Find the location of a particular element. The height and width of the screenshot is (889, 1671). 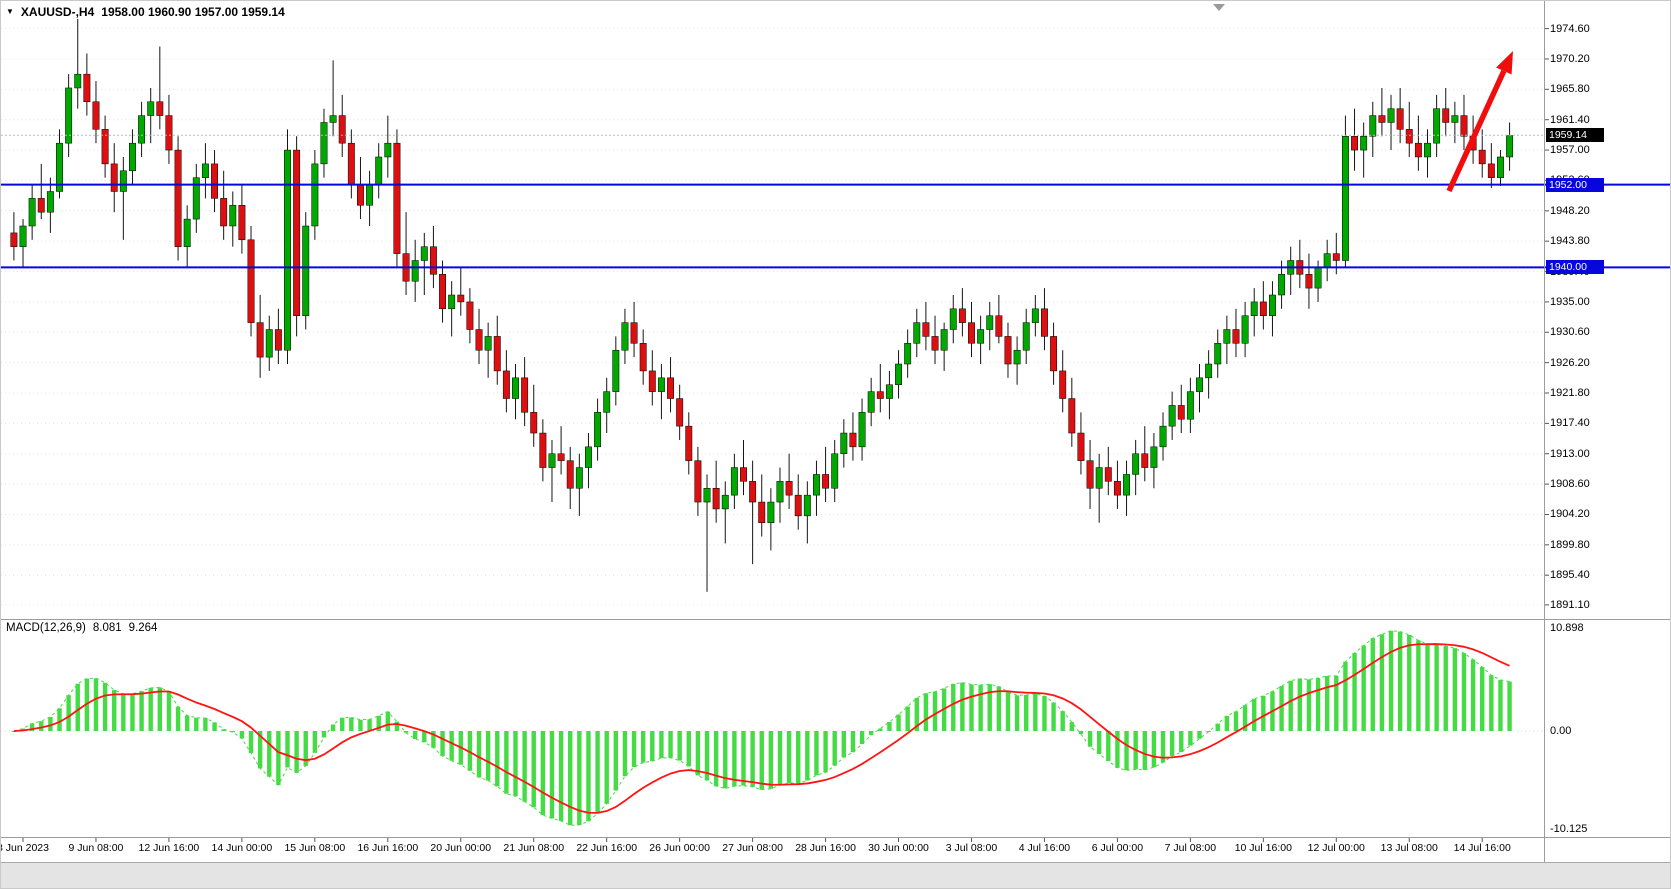

price-axis-label: 1899.80 is located at coordinates (1570, 544).